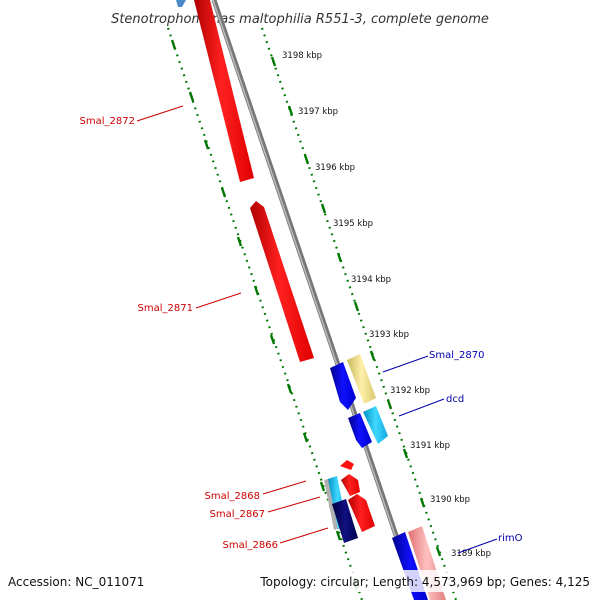 This screenshot has width=600, height=600. I want to click on ruler-label: 3193 kbp, so click(389, 335).